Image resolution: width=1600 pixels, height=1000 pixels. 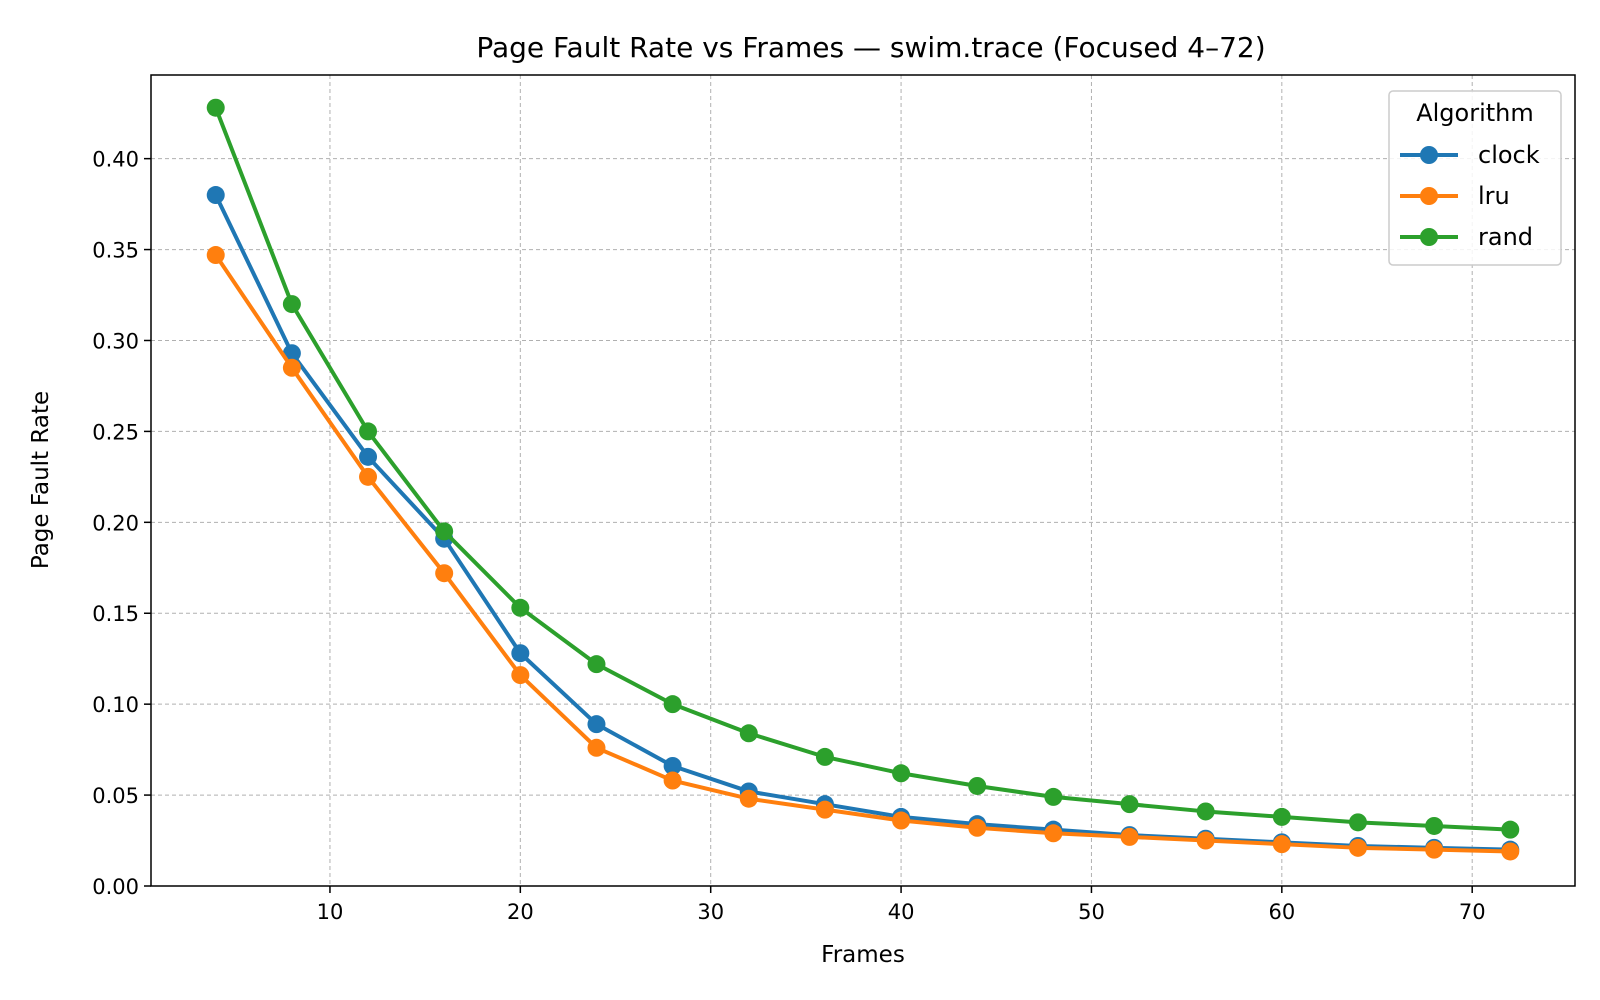 I want to click on legend-marker-lru, so click(x=1429, y=196).